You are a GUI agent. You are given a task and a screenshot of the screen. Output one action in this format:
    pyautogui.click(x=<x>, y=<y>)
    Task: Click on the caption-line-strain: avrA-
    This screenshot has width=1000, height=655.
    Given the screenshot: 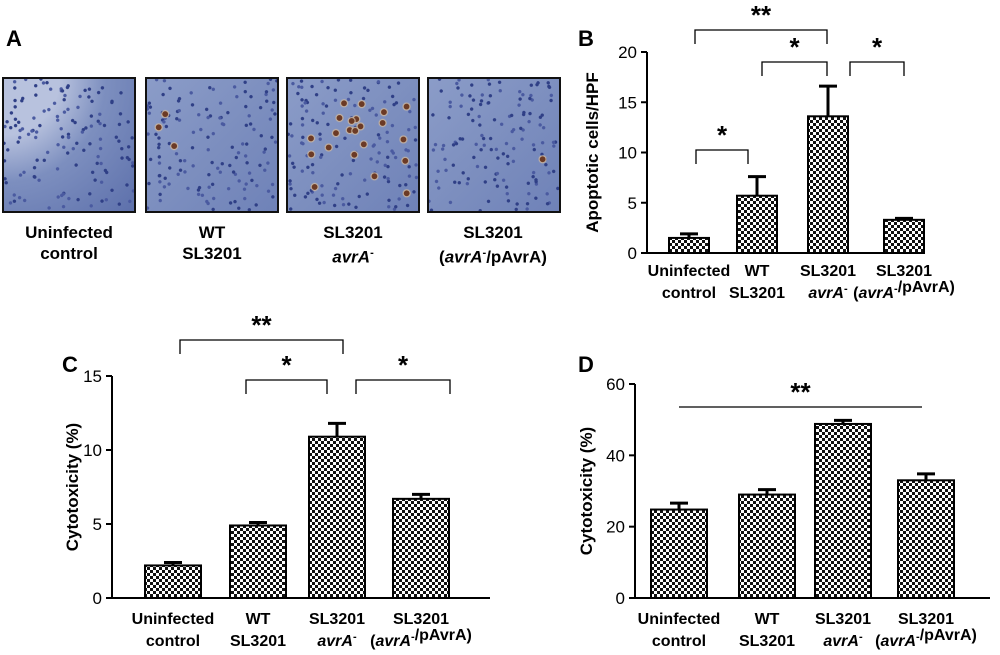 What is the action you would take?
    pyautogui.click(x=353, y=257)
    